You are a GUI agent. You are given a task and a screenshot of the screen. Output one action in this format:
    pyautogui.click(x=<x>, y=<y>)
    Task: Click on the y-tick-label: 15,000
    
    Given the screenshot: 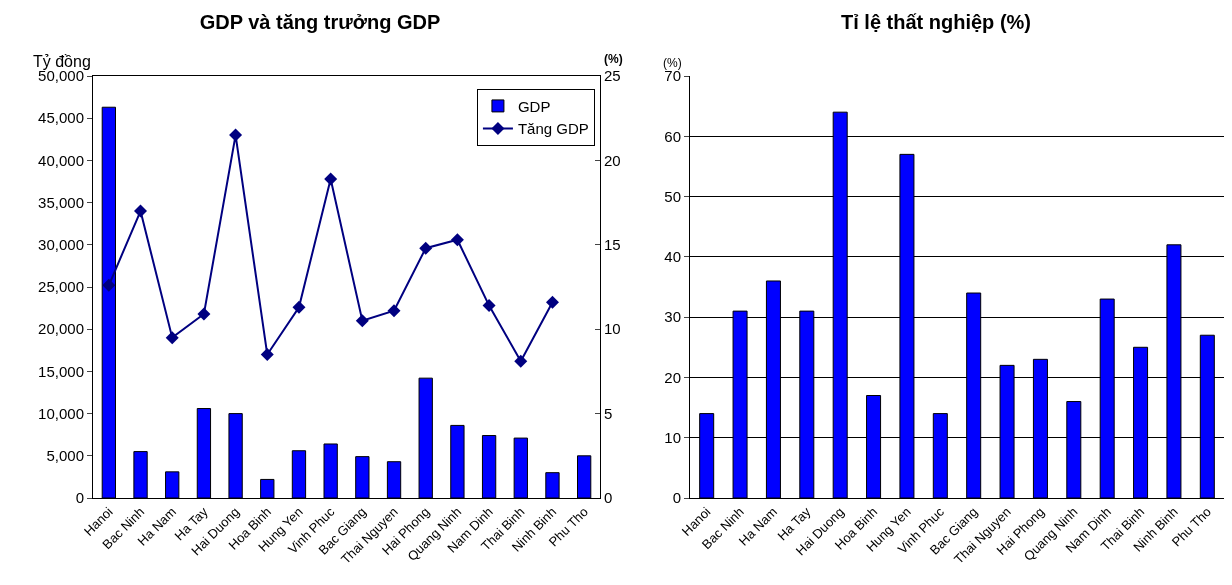 What is the action you would take?
    pyautogui.click(x=61, y=371)
    